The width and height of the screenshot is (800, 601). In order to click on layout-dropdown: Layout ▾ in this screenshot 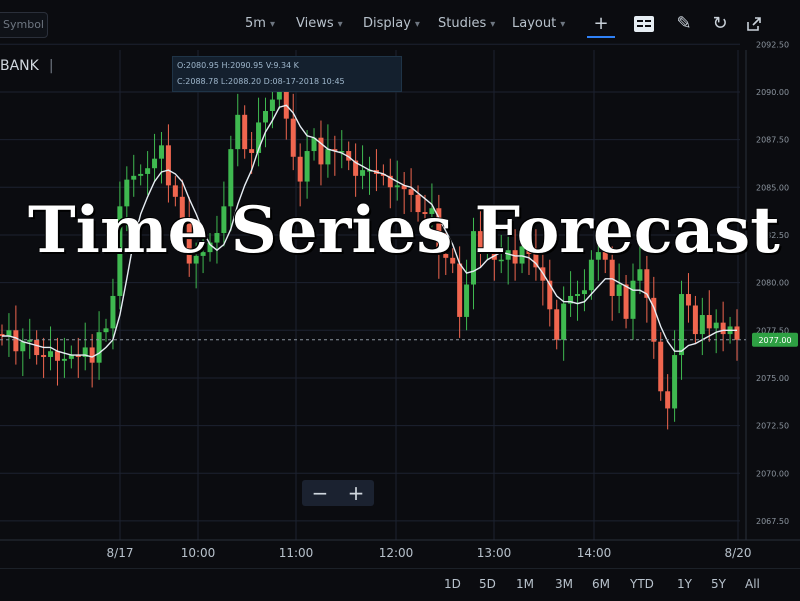, I will do `click(538, 24)`.